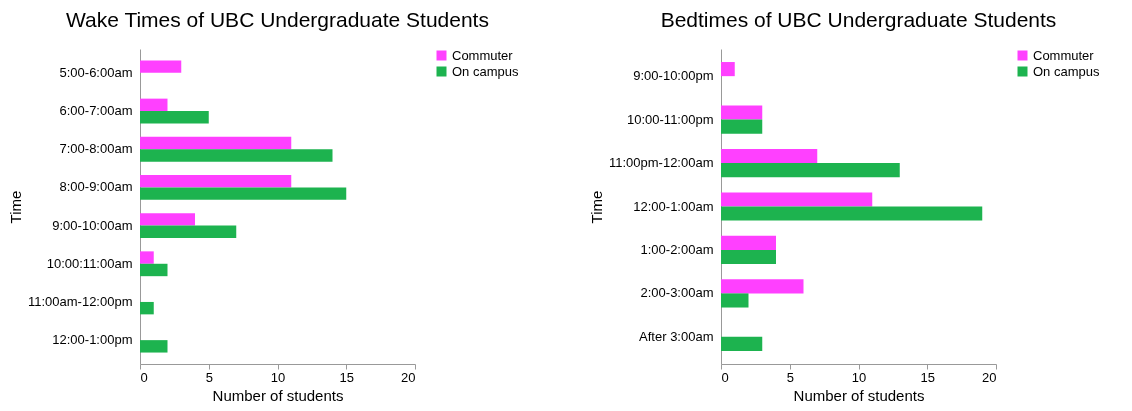 The image size is (1132, 411). Describe the element at coordinates (858, 19) in the screenshot. I see `chart-title: Bedtimes of UBC Undergraduate Students` at that location.